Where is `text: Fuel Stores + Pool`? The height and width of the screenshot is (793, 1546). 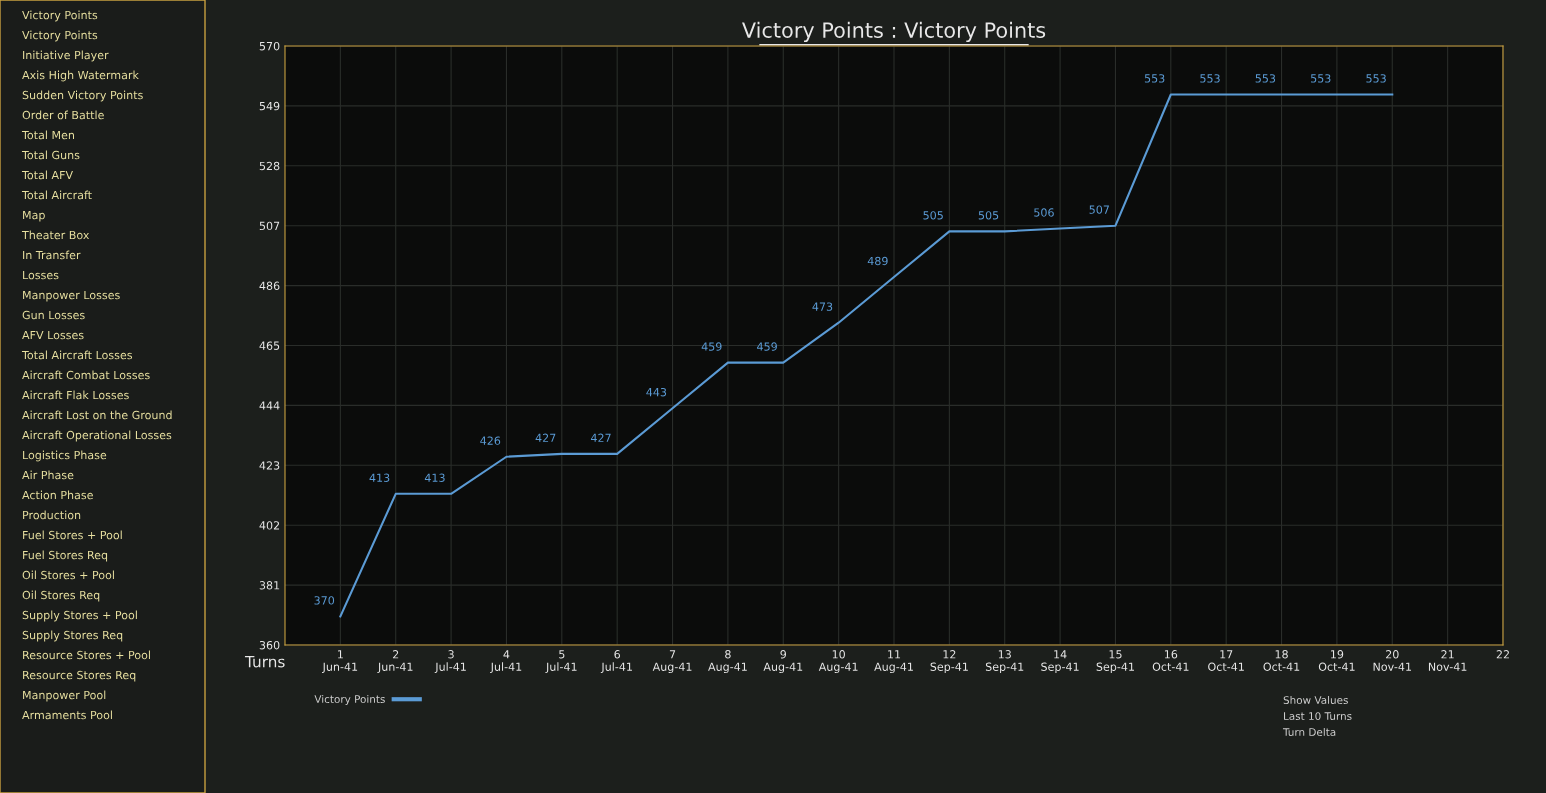 text: Fuel Stores + Pool is located at coordinates (72, 535).